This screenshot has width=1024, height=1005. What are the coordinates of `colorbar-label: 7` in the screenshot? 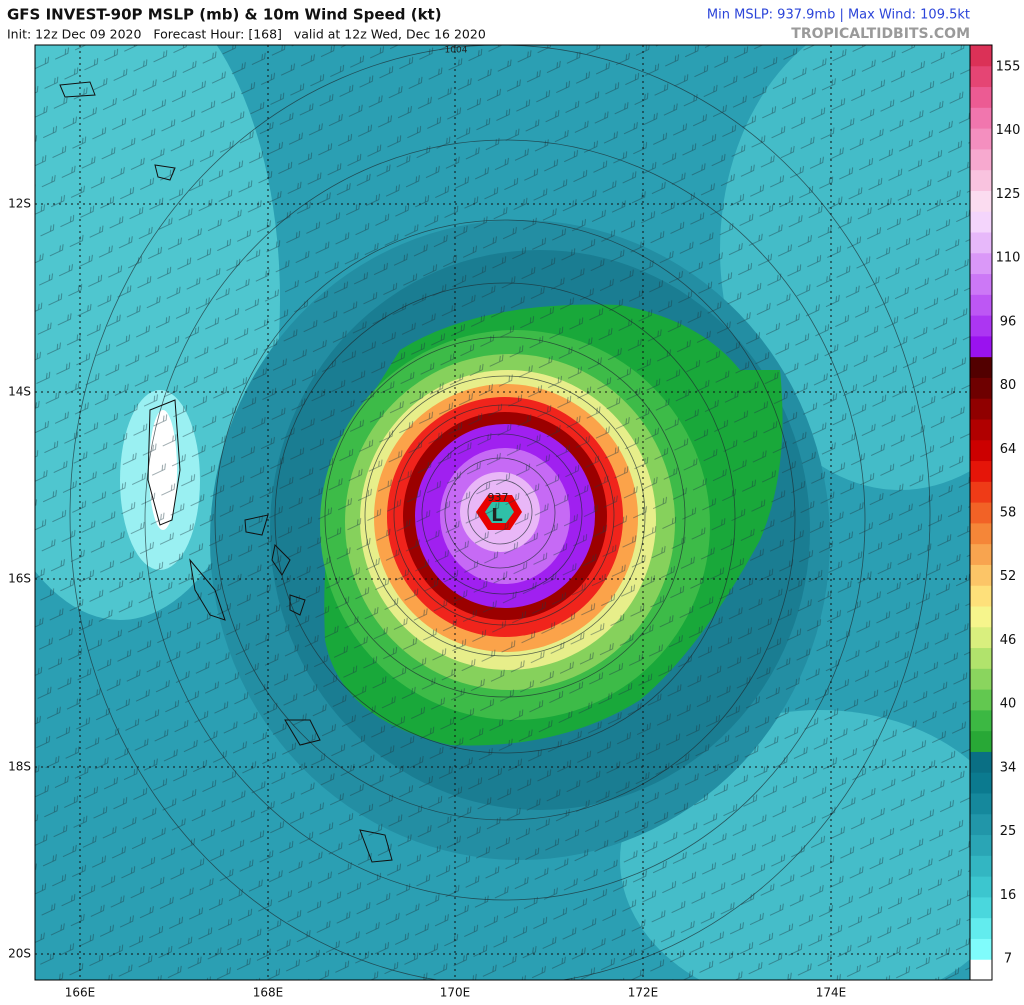 It's located at (1008, 959).